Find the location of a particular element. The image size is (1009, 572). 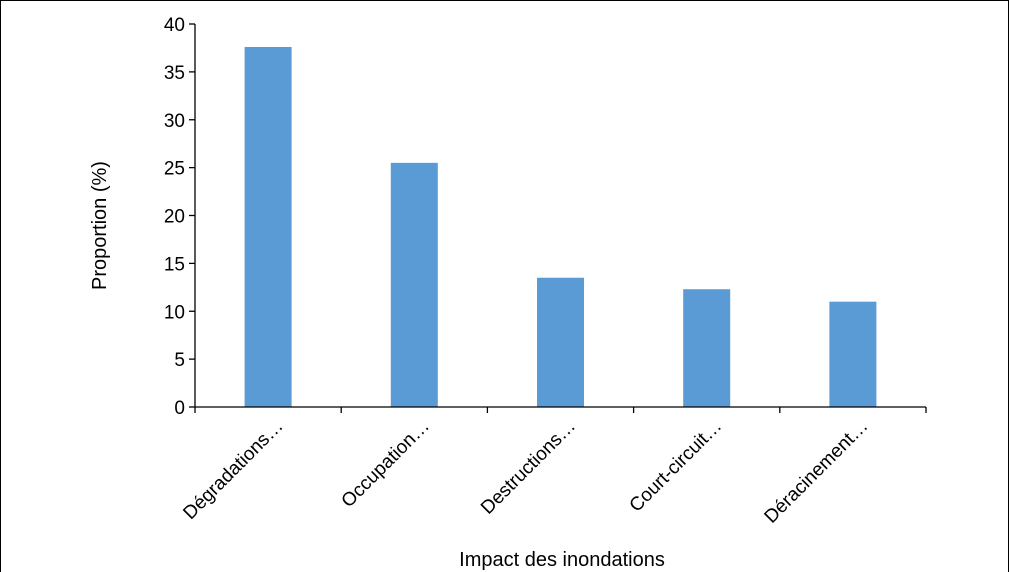

y-tick-label: 0 is located at coordinates (179, 408).